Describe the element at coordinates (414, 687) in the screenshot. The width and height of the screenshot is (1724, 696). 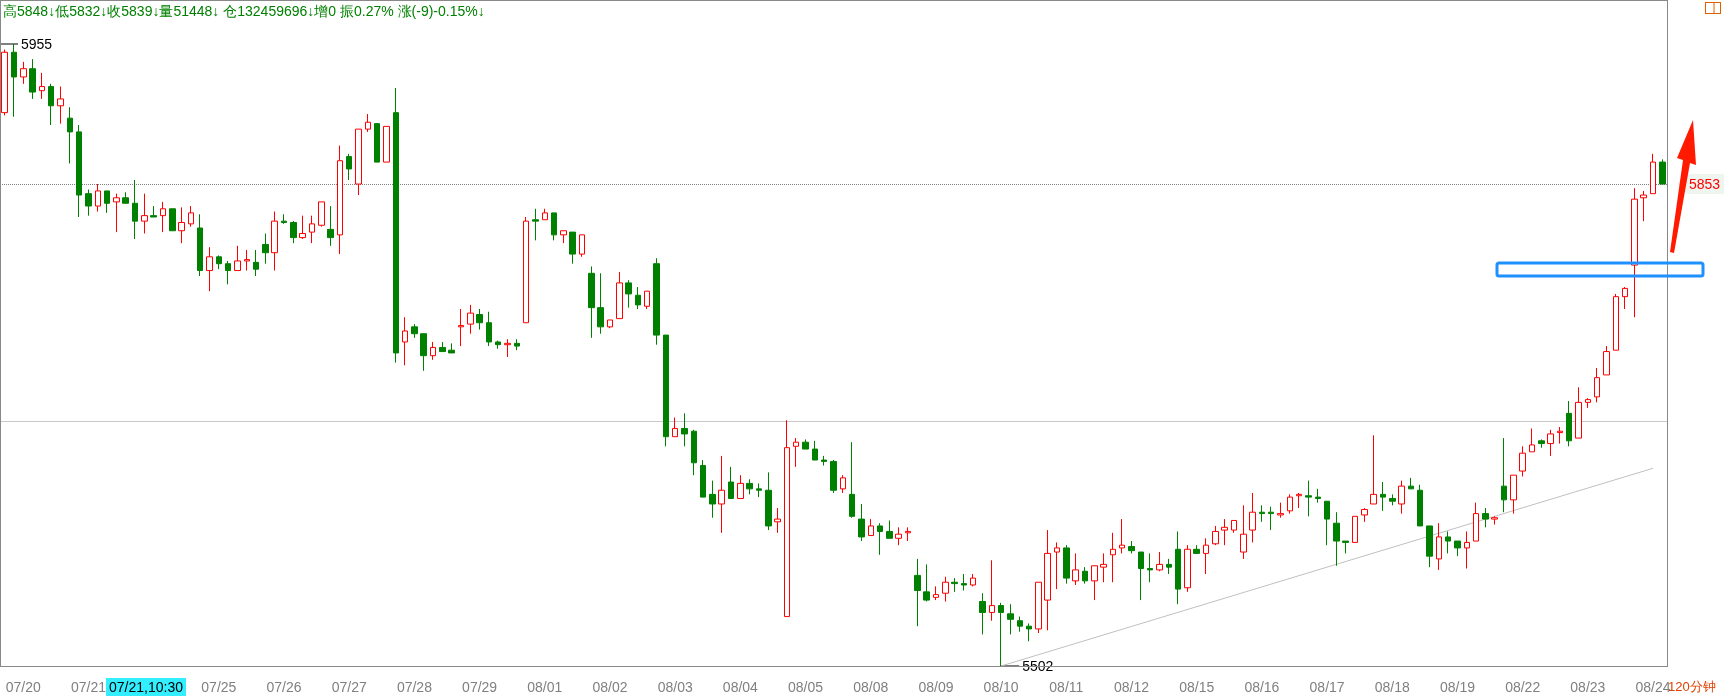
I see `x-tick-label: 07/28` at that location.